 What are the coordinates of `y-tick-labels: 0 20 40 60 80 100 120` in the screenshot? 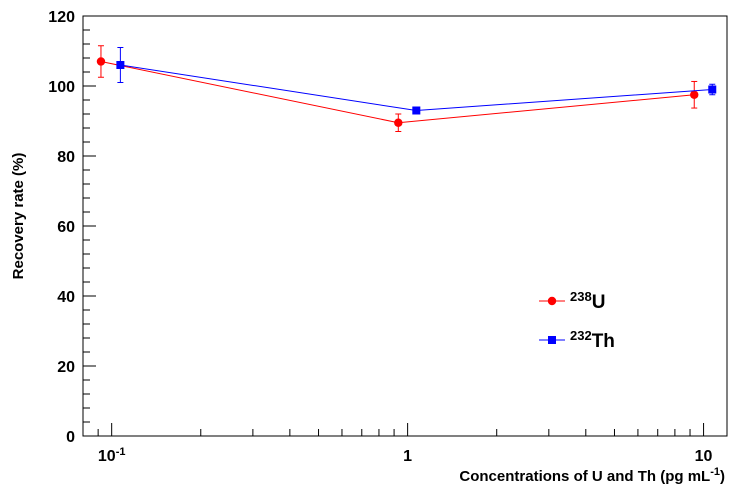 It's located at (61, 227).